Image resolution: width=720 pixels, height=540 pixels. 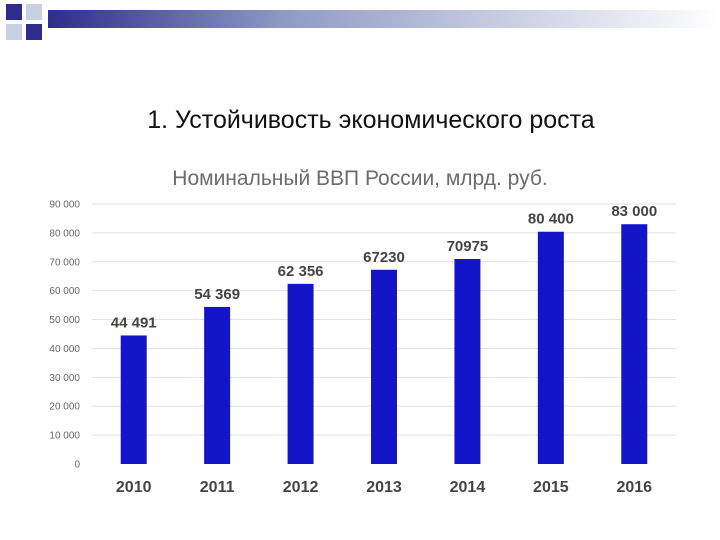 What do you see at coordinates (634, 487) in the screenshot?
I see `x-tick-label: 2016` at bounding box center [634, 487].